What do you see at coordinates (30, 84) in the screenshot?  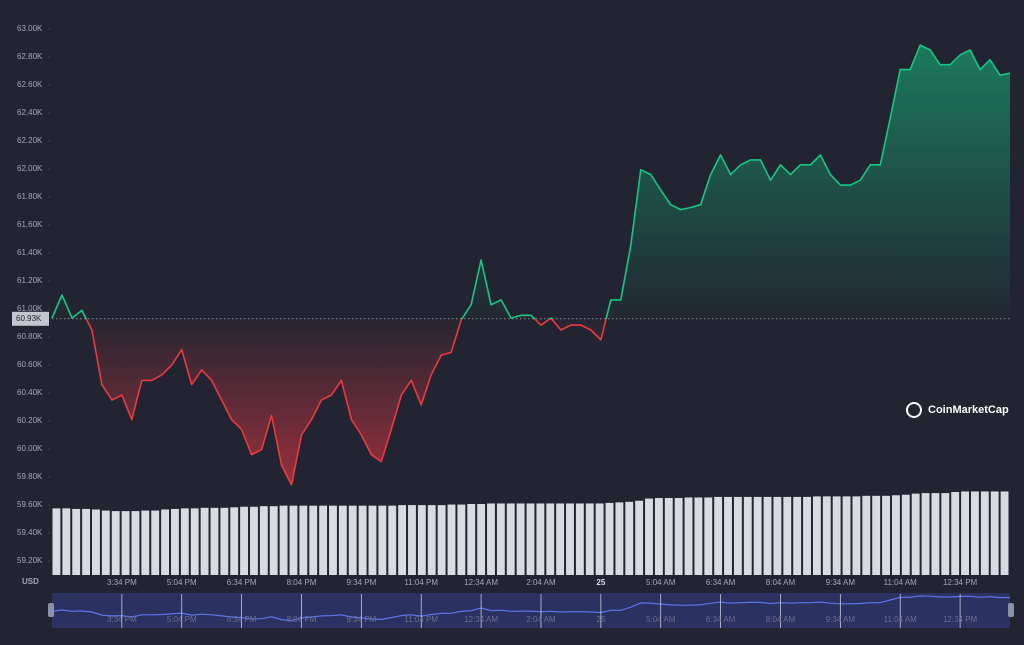 I see `y-tick-label: 62.60K` at bounding box center [30, 84].